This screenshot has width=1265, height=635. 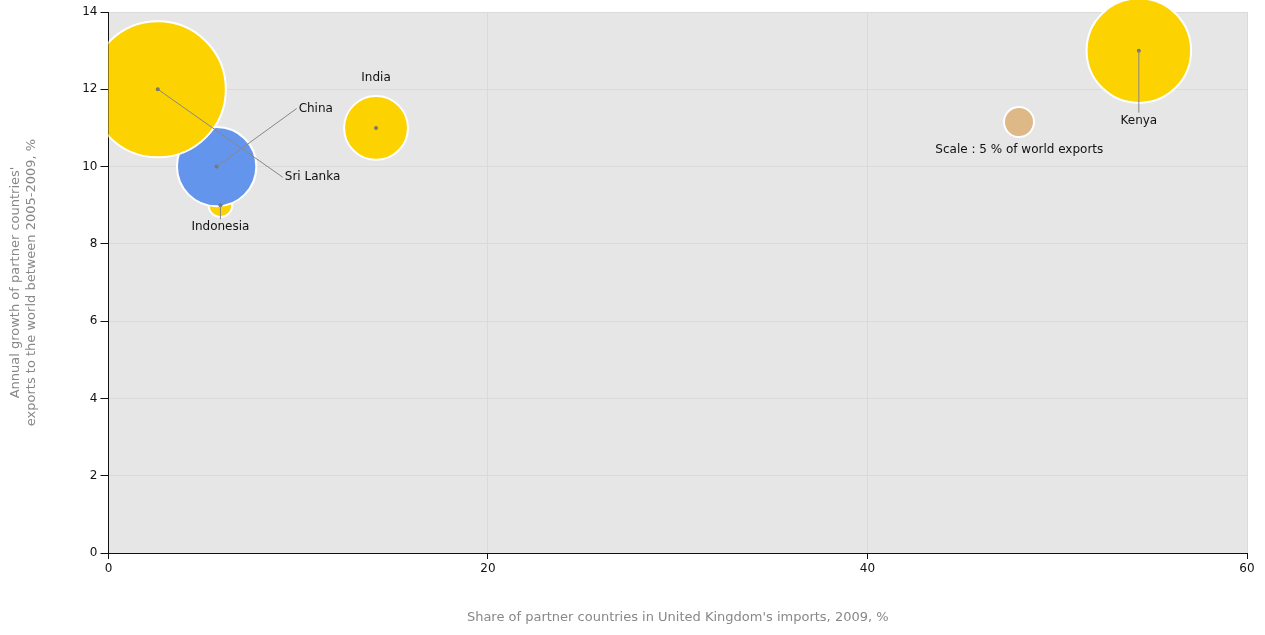 I want to click on x-axis-title: Share of partner countries in United Kingdom's imports, 2009, %, so click(x=677, y=616).